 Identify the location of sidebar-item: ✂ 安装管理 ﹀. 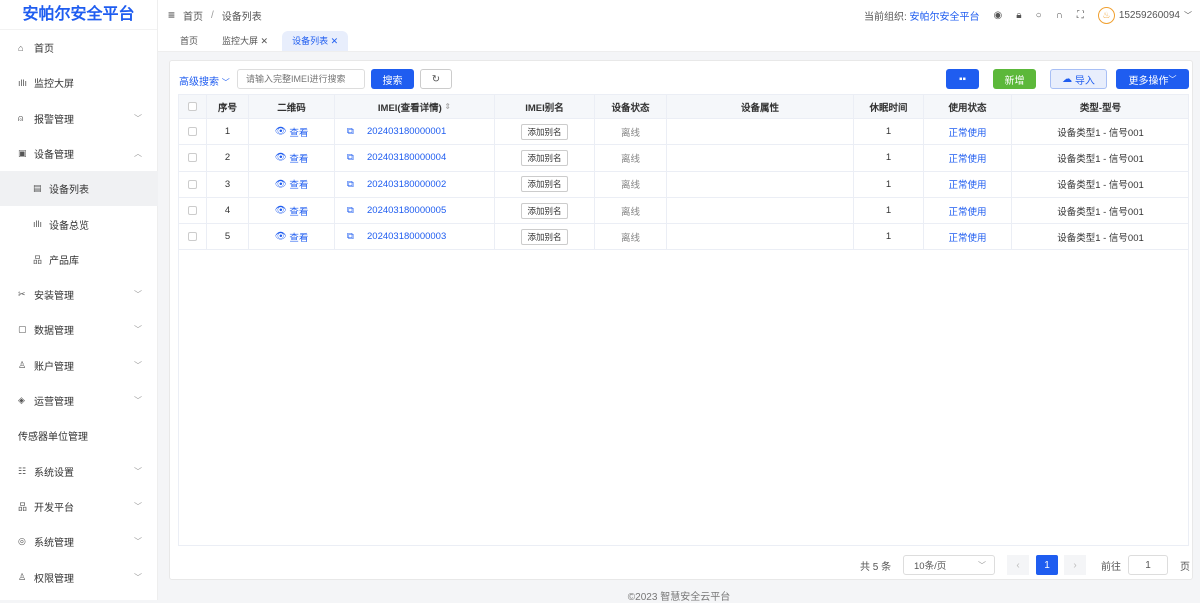
(79, 294).